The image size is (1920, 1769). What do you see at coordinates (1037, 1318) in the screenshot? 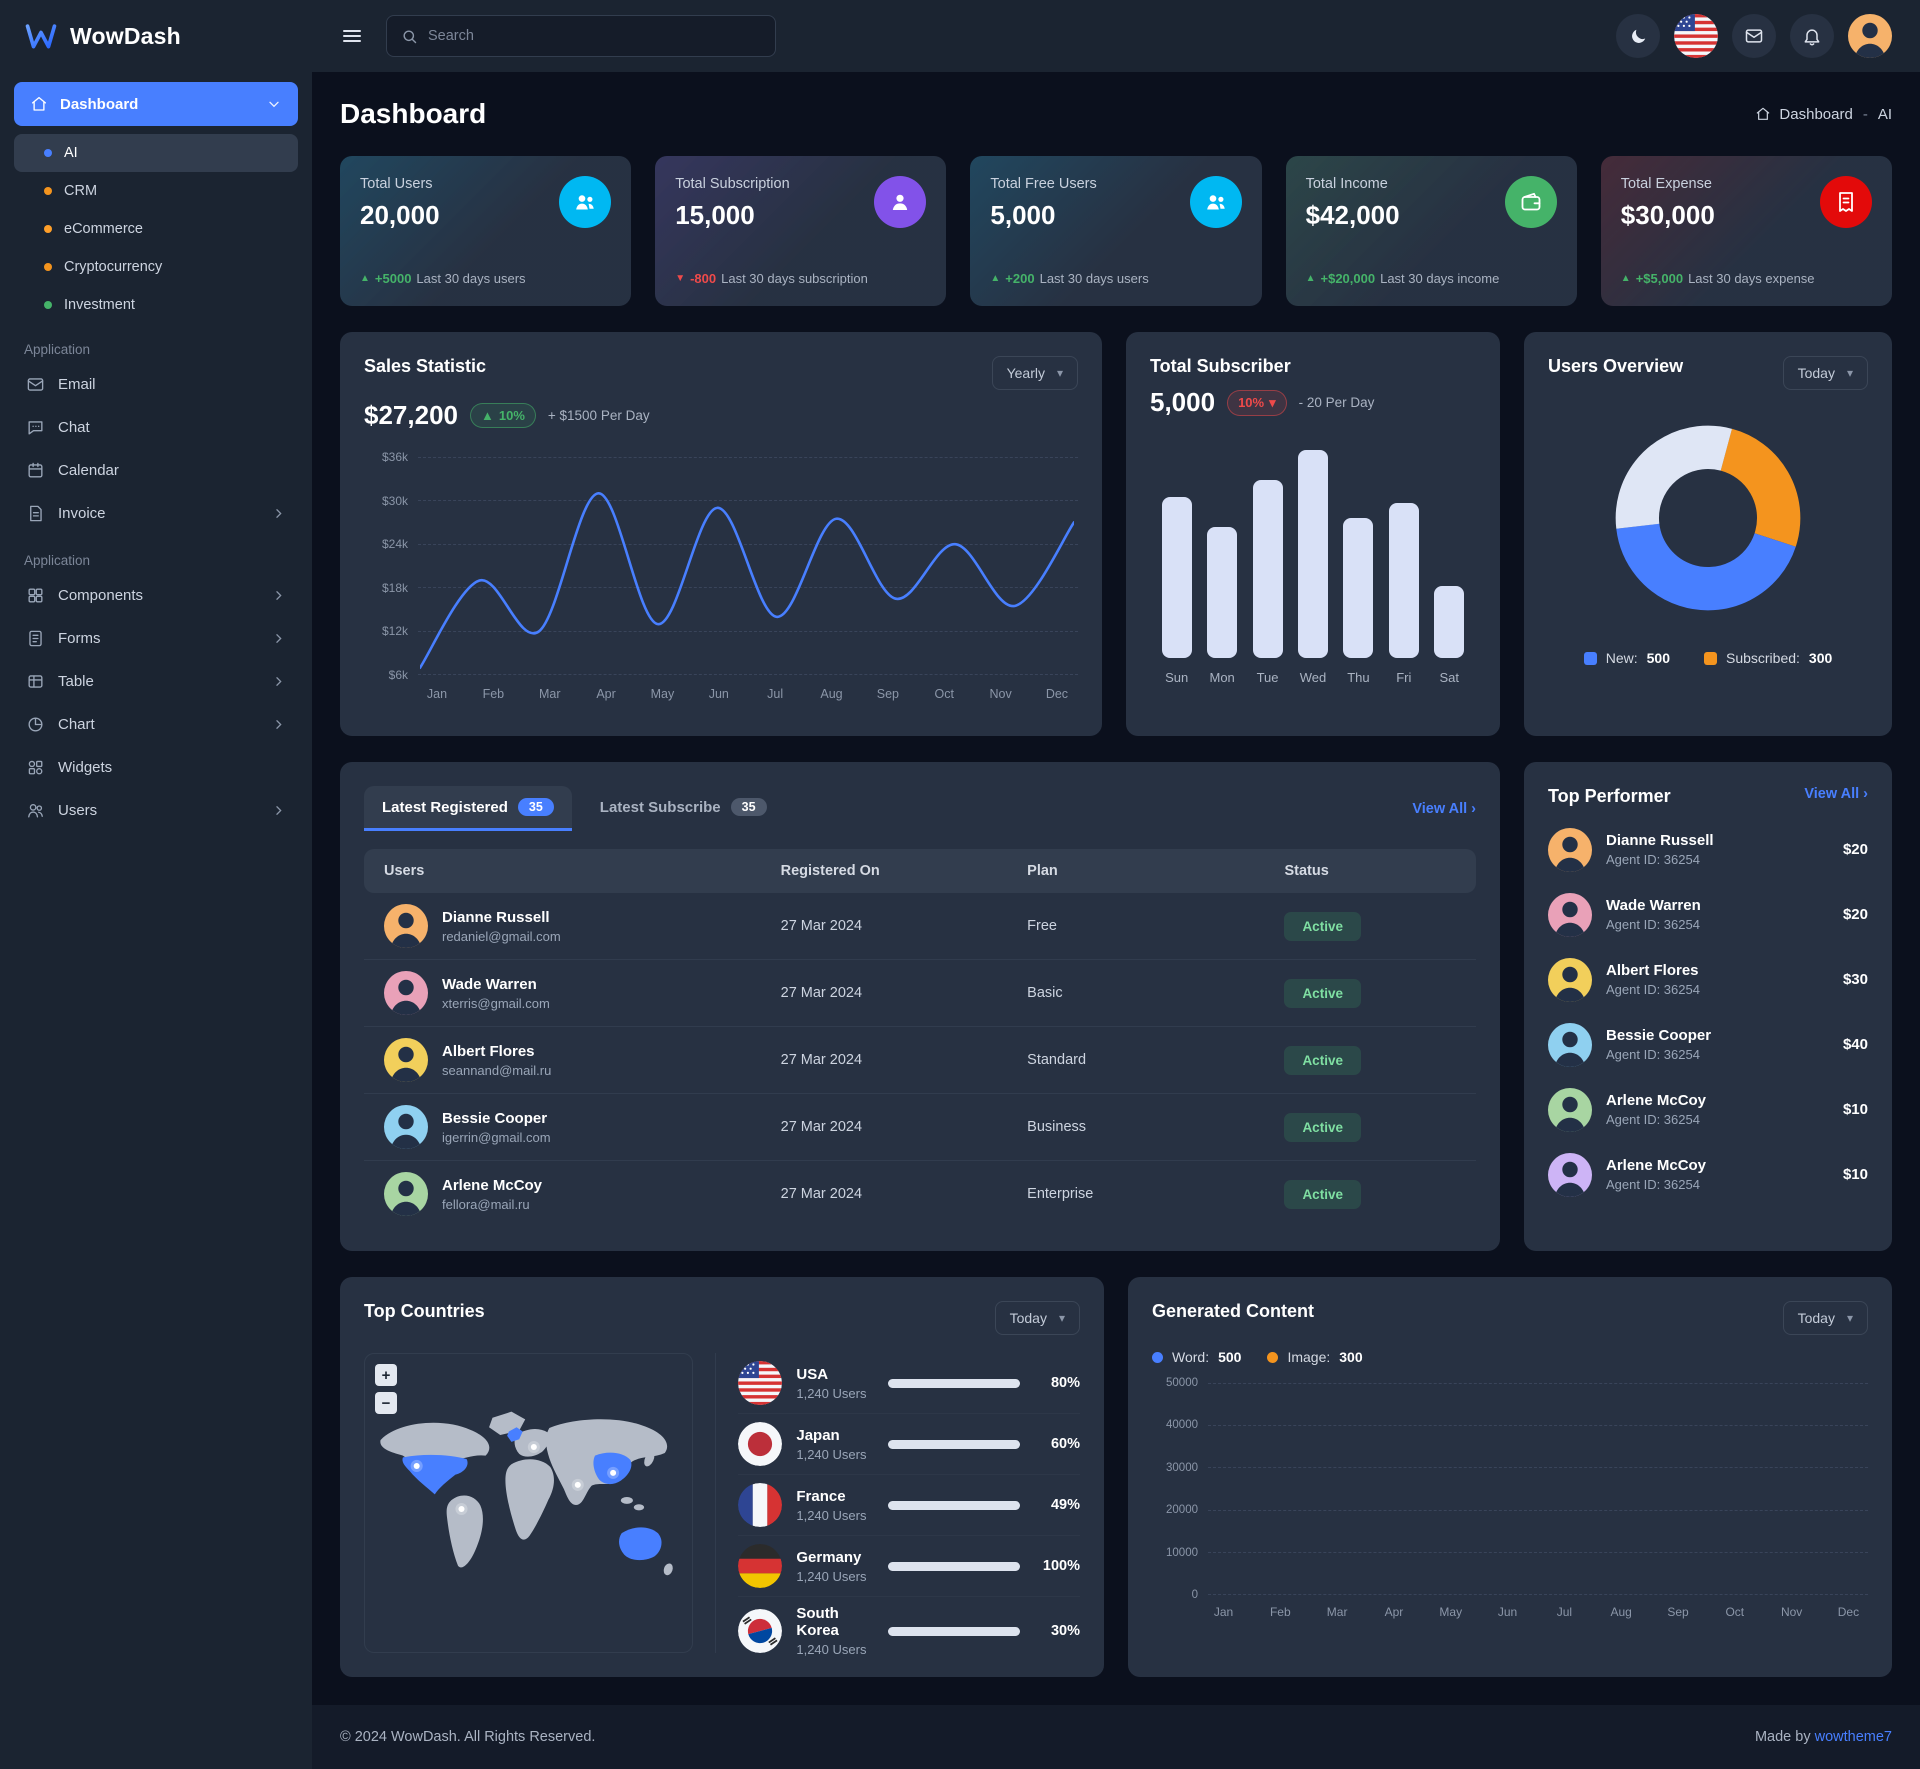
I see `top-countries-period-select: Today ▾` at bounding box center [1037, 1318].